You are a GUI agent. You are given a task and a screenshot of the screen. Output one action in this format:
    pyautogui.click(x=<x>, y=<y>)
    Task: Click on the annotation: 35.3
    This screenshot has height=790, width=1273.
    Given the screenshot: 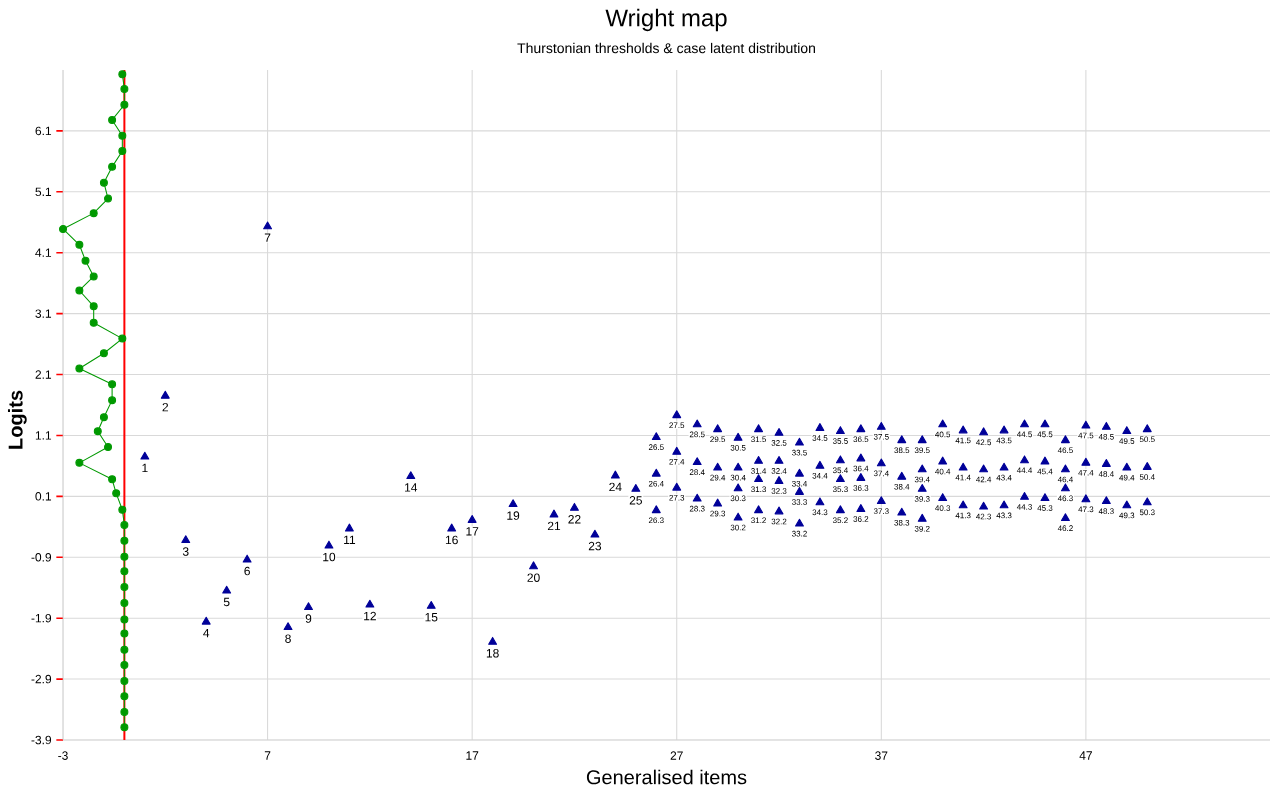 What is the action you would take?
    pyautogui.click(x=840, y=489)
    